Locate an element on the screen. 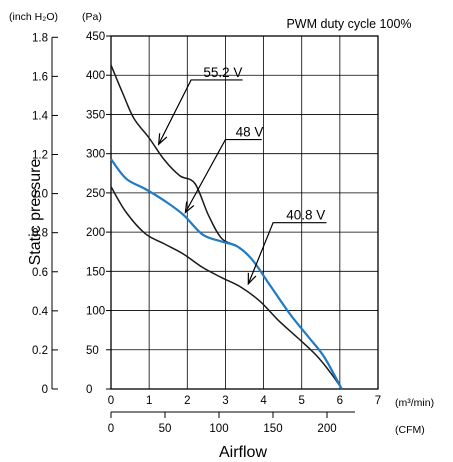 The image size is (453, 462). x-tick-label-m3min: 1 is located at coordinates (149, 401).